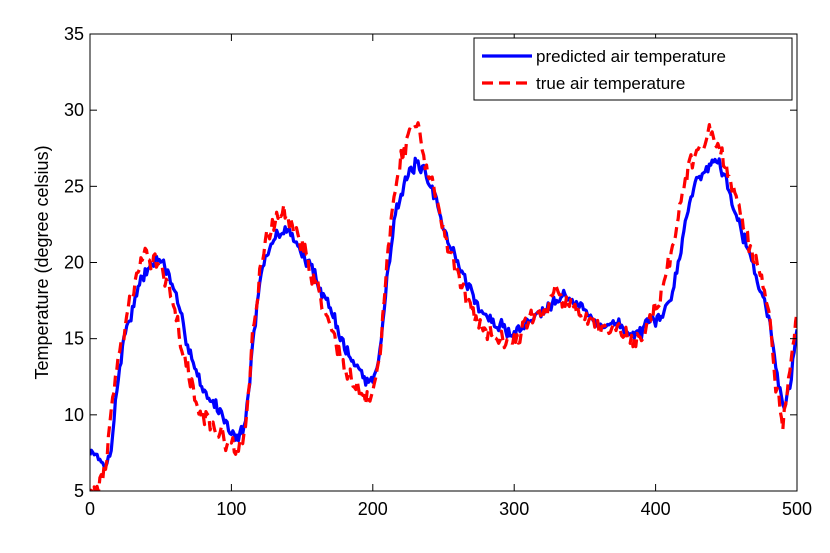 The width and height of the screenshot is (830, 553). Describe the element at coordinates (656, 509) in the screenshot. I see `x-tick-label: 400` at that location.